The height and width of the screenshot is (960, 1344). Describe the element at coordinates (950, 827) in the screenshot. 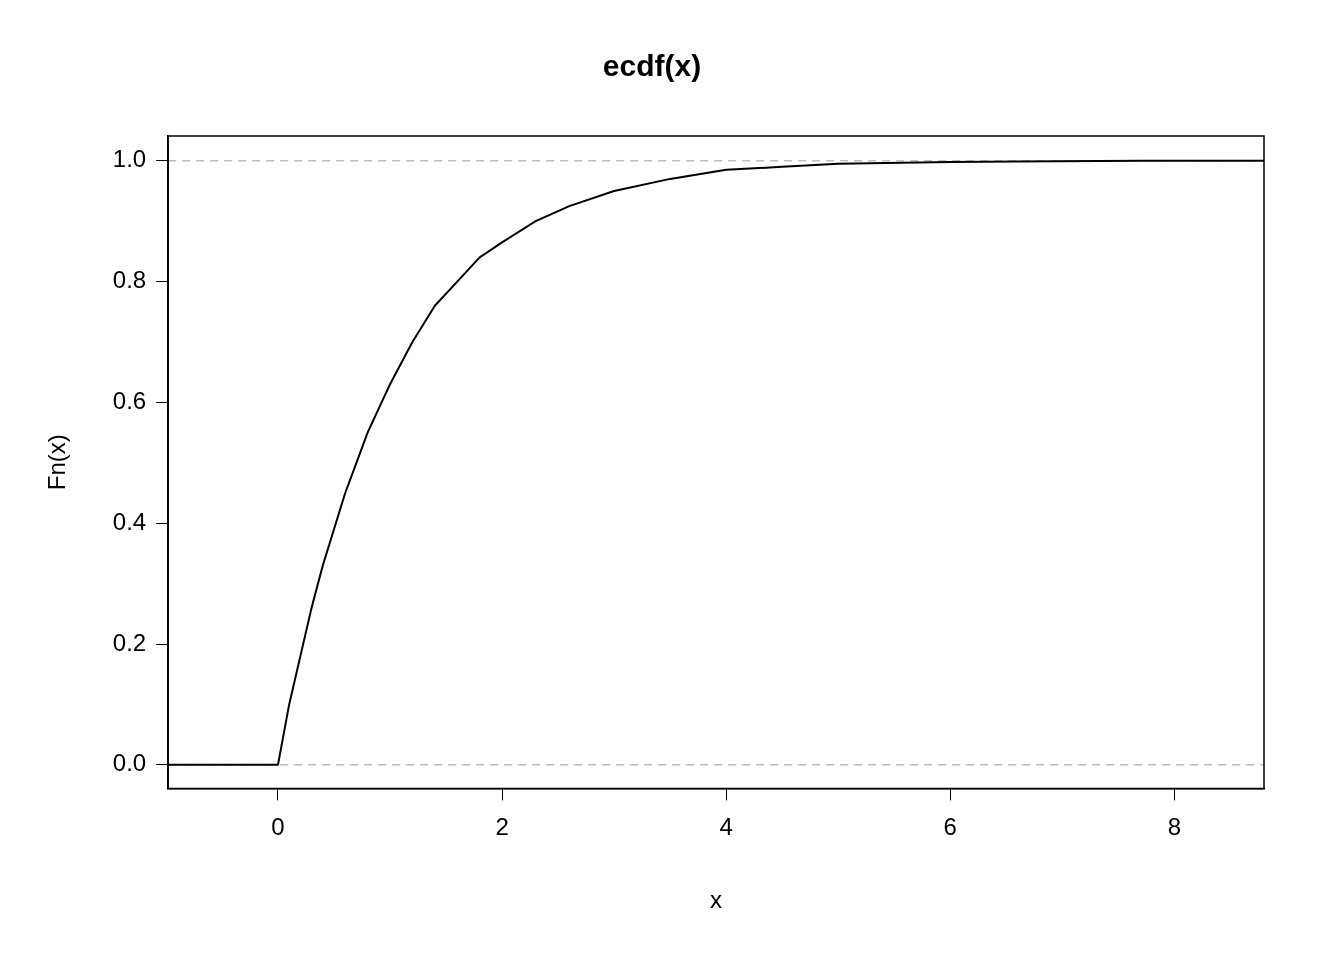

I see `x-tick-label: 6` at that location.